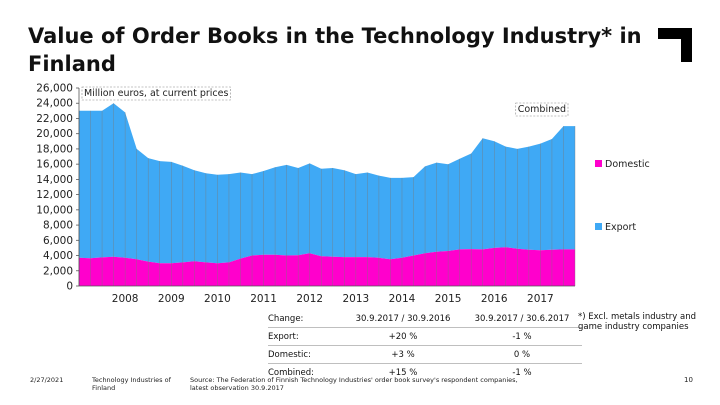 This screenshot has width=720, height=405. What do you see at coordinates (688, 380) in the screenshot?
I see `page-number: 10` at bounding box center [688, 380].